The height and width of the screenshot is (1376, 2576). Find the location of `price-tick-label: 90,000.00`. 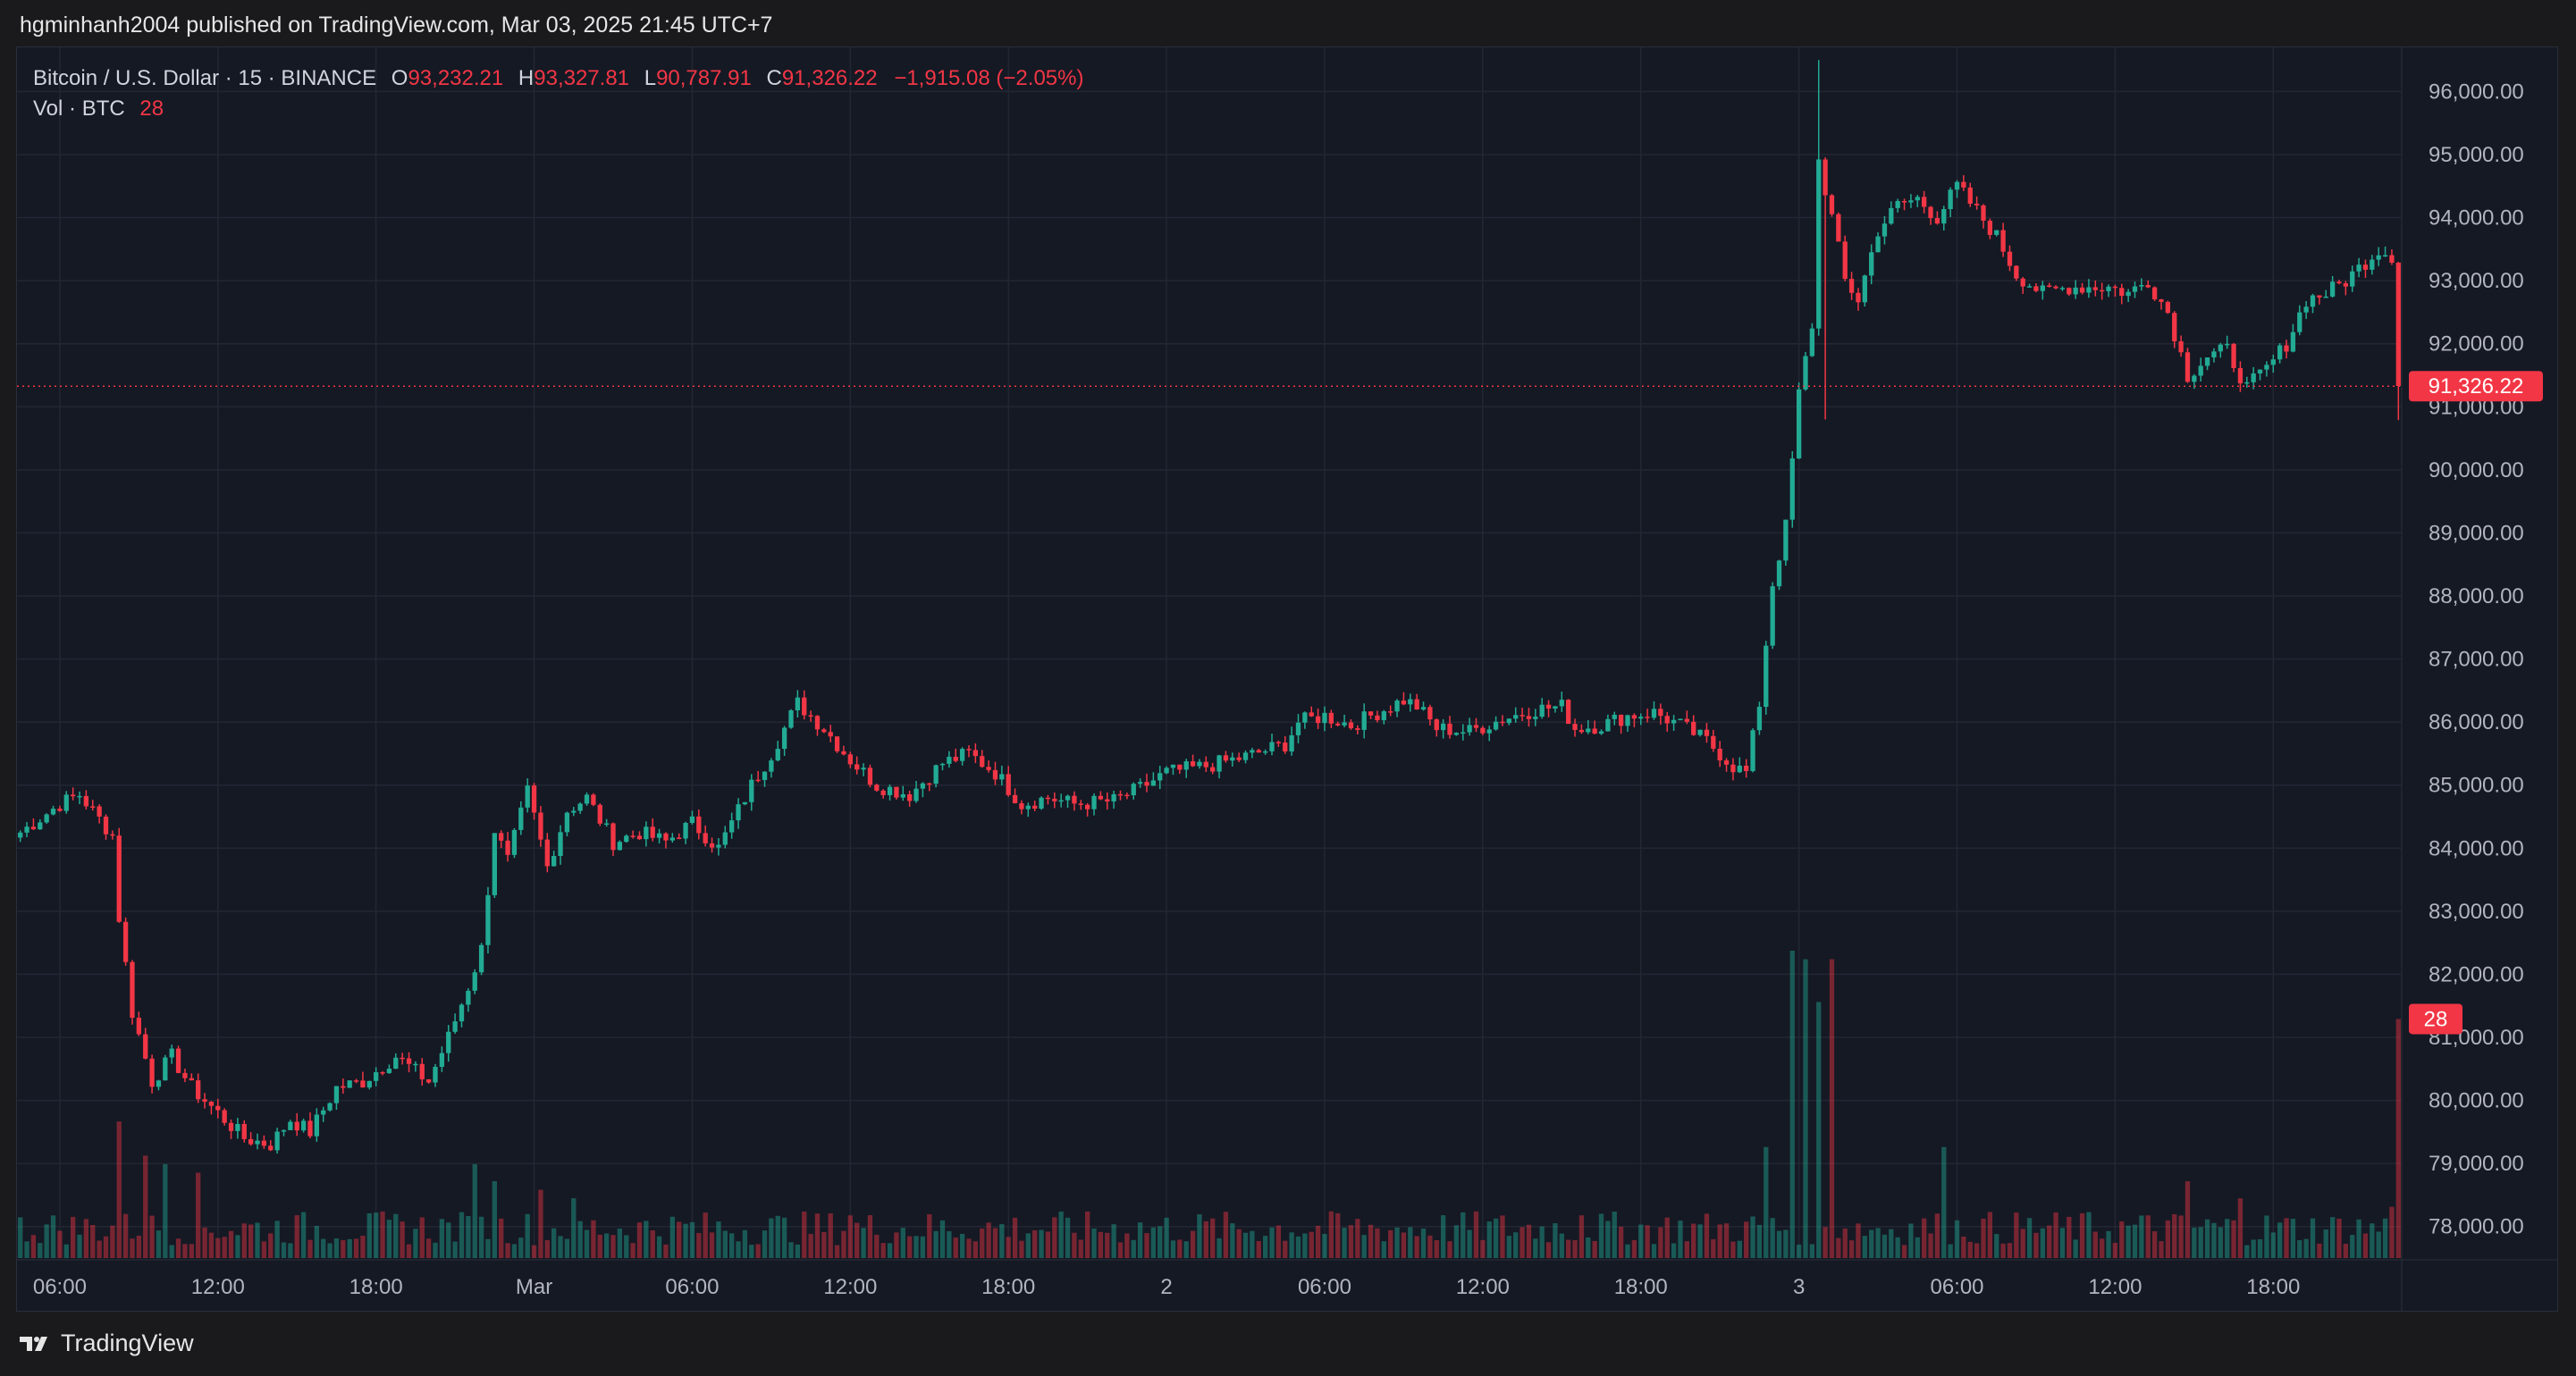

price-tick-label: 90,000.00 is located at coordinates (2477, 470).